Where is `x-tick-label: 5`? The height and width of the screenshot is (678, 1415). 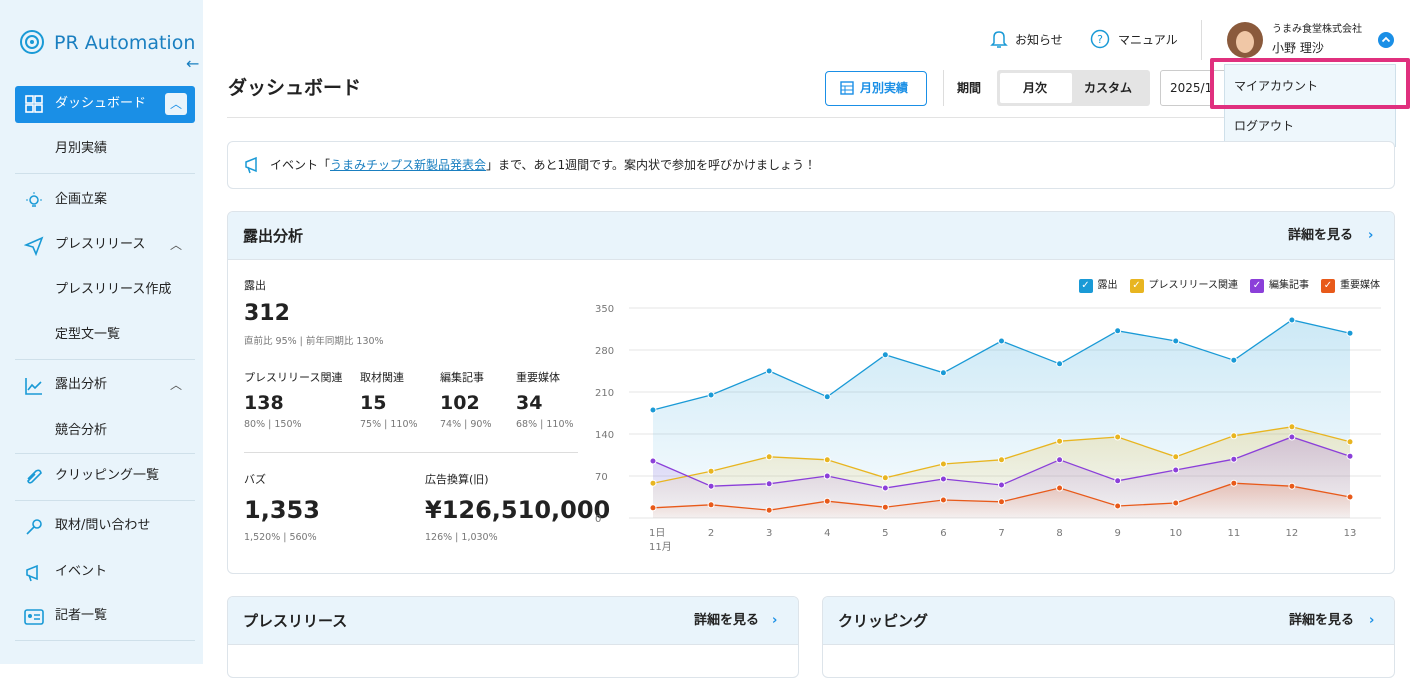 x-tick-label: 5 is located at coordinates (885, 533).